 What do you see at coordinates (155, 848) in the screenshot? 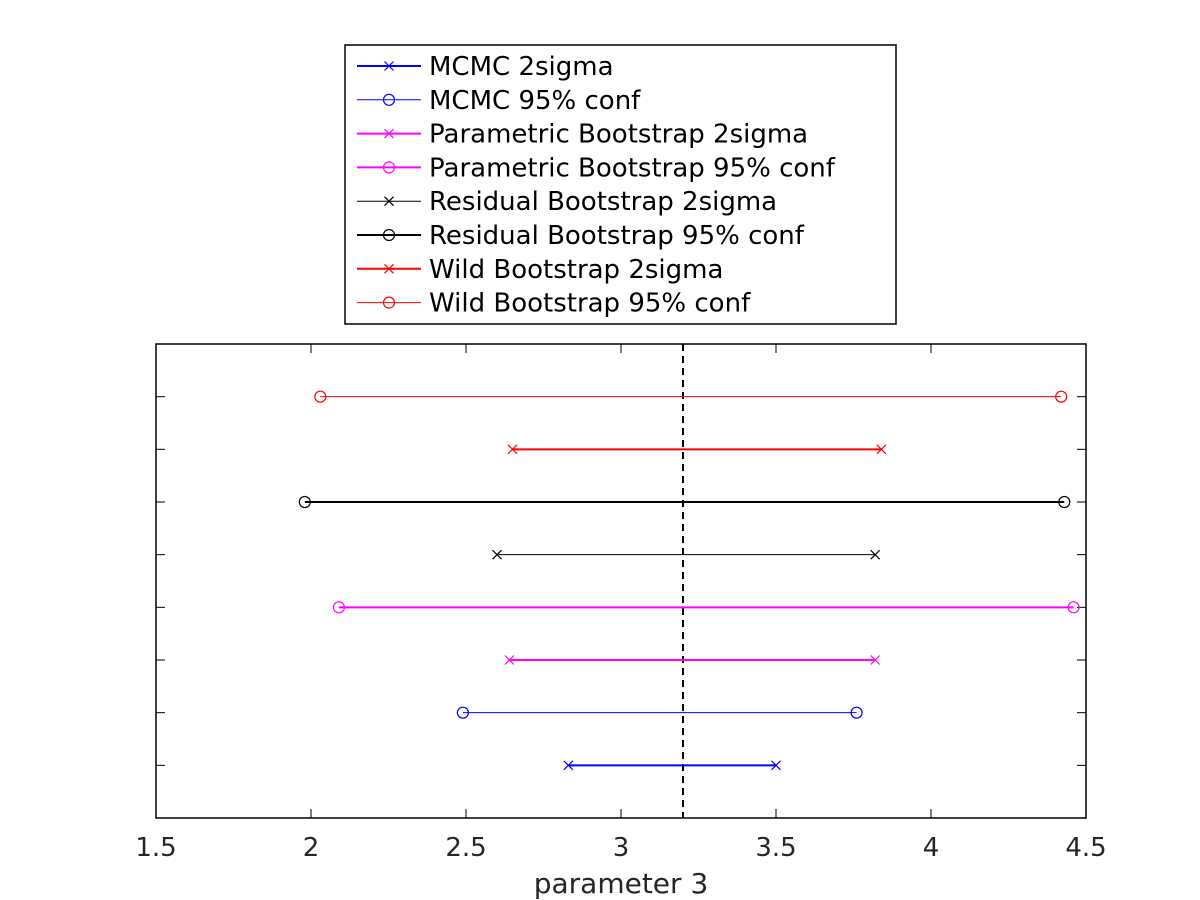
I see `x-tick-label: 1.5` at bounding box center [155, 848].